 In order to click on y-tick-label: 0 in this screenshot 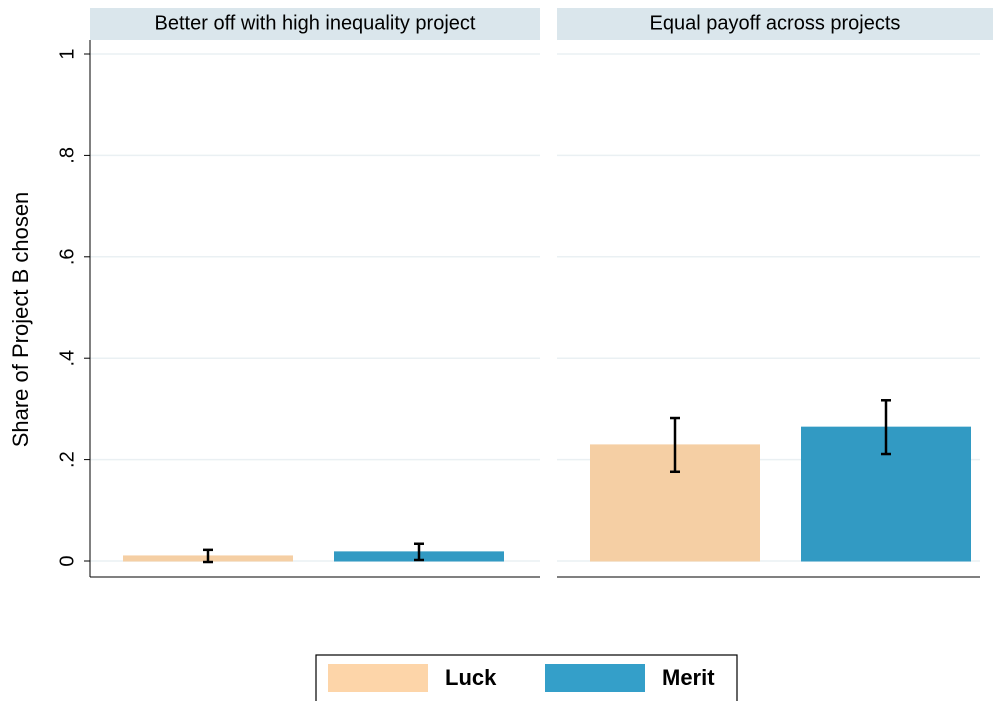, I will do `click(67, 560)`.